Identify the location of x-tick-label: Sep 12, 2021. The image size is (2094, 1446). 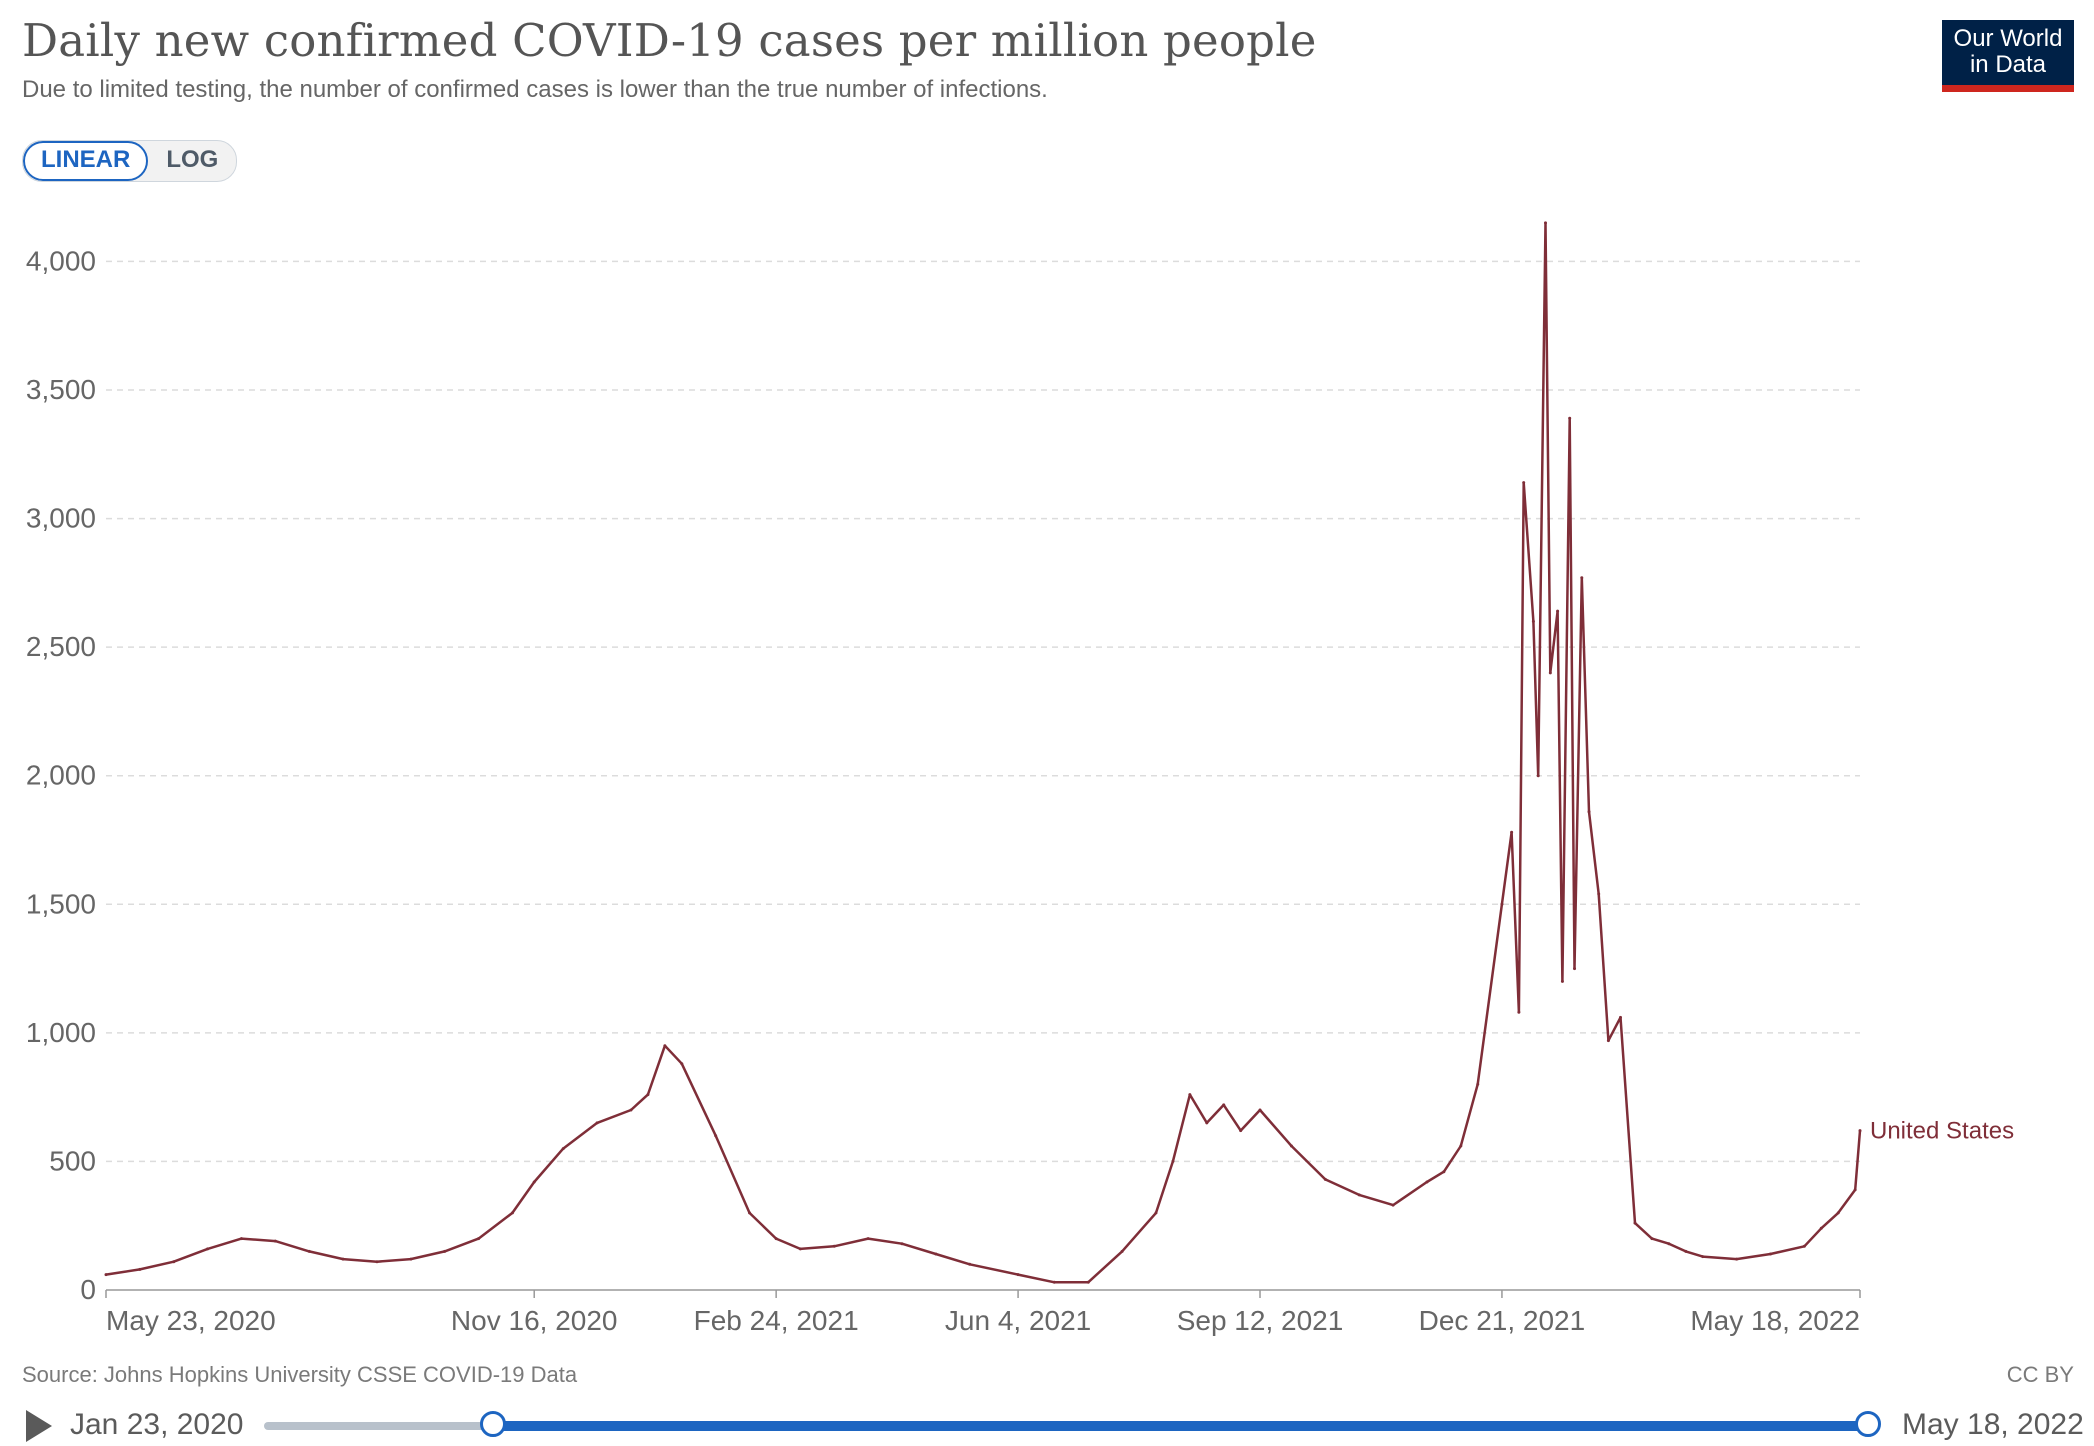
(1260, 1320).